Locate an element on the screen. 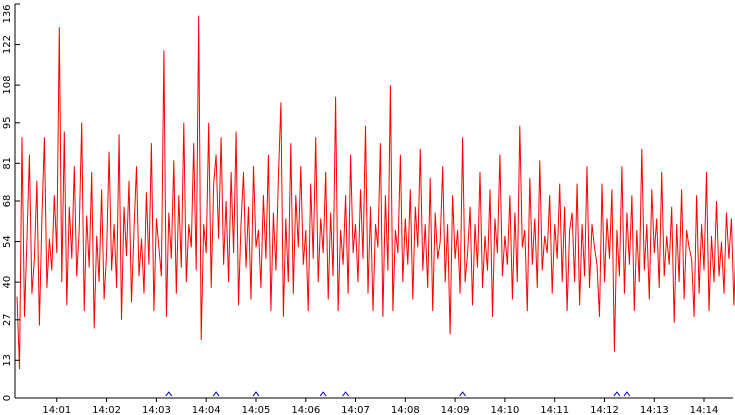 Image resolution: width=735 pixels, height=415 pixels. y-tick: 122 is located at coordinates (11, 44).